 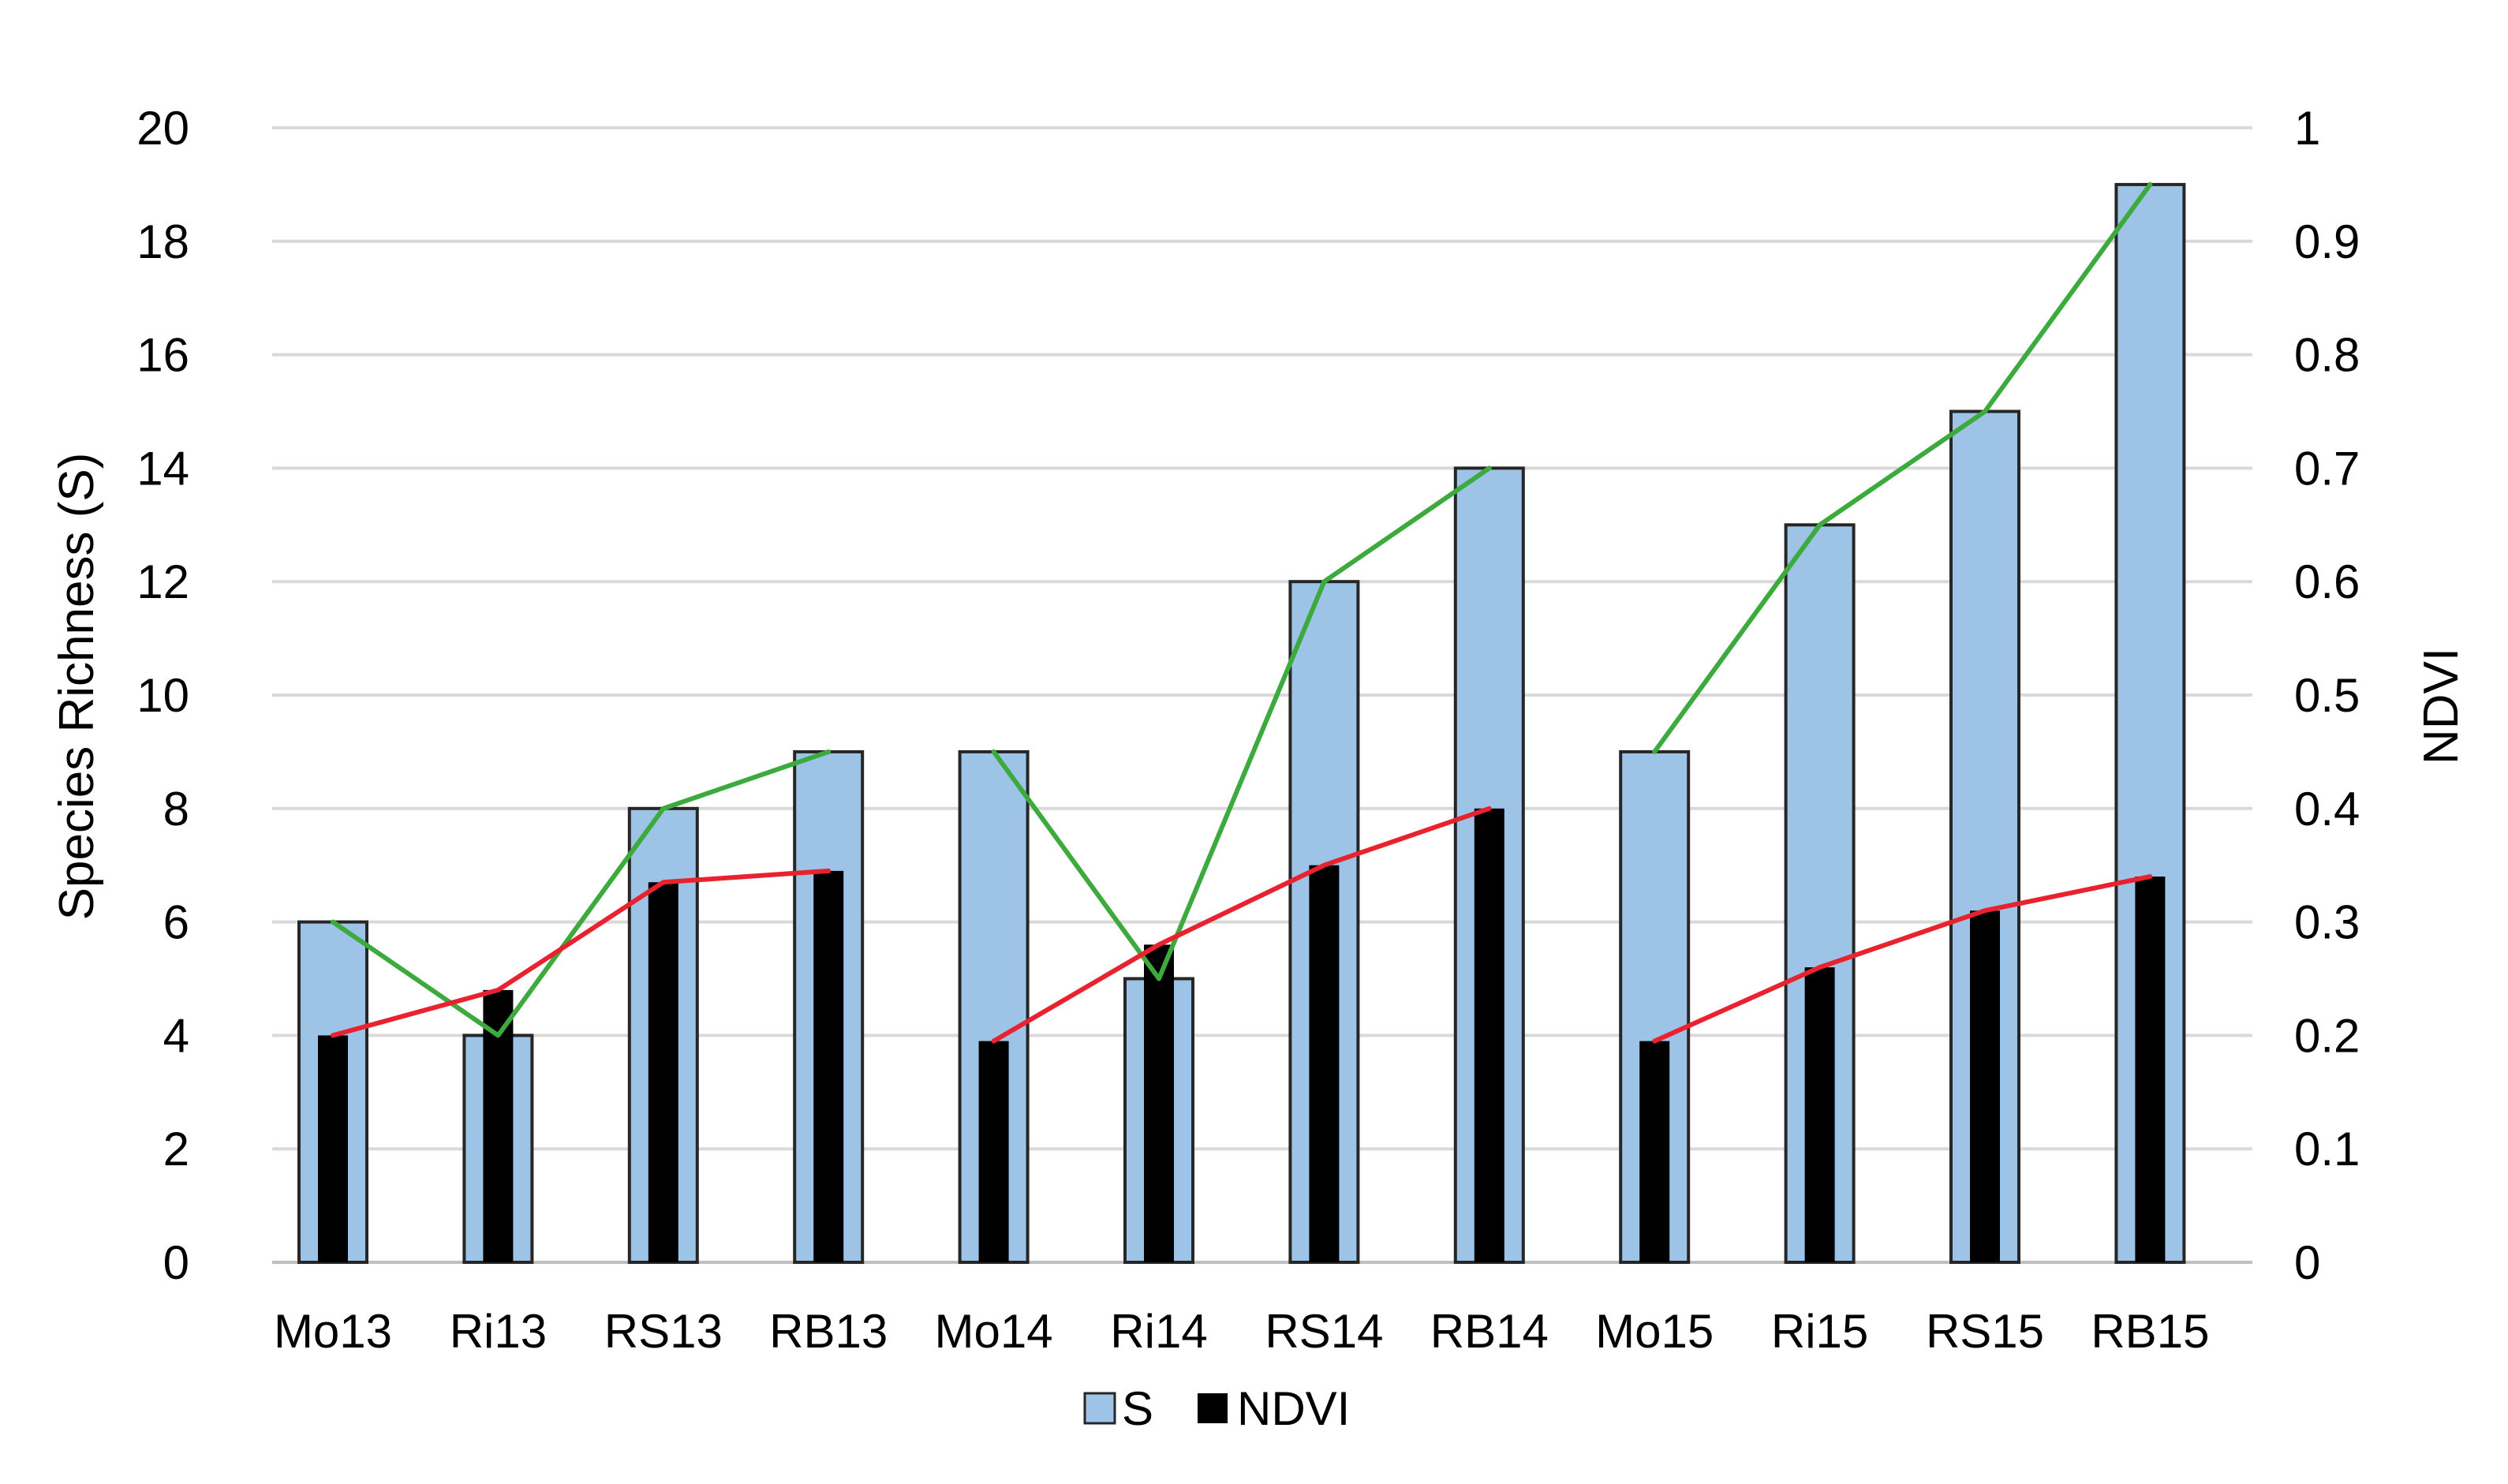 I want to click on x-tick-label: RS14, so click(x=1324, y=1331).